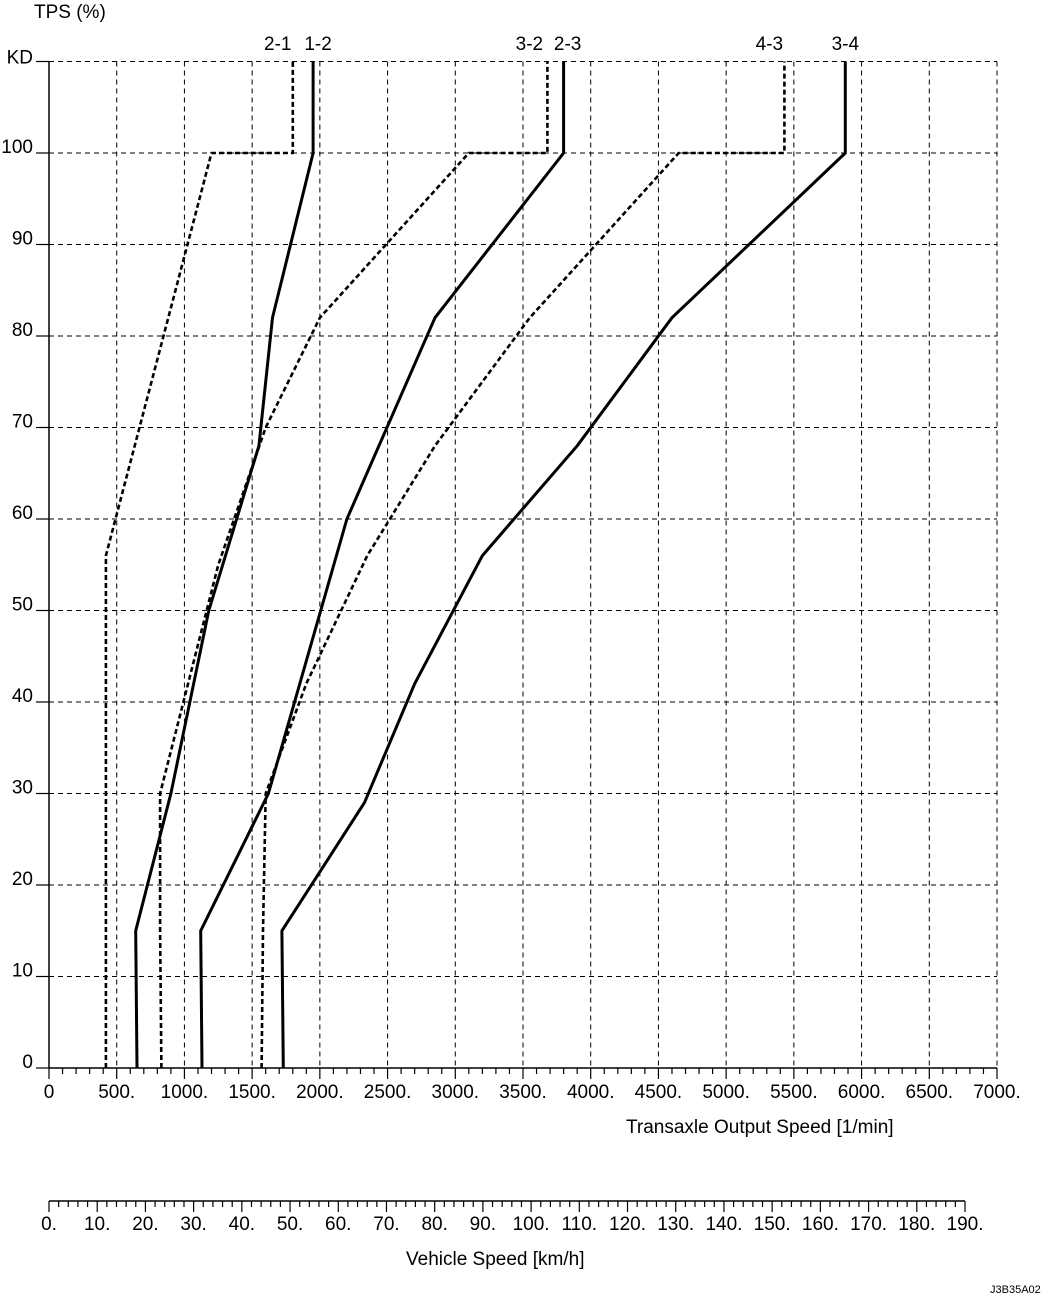  Describe the element at coordinates (22, 239) in the screenshot. I see `y-tick-label: 90` at that location.